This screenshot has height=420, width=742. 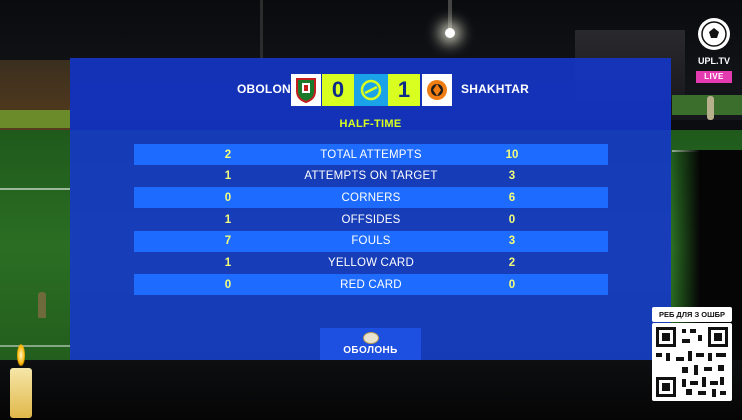 I want to click on qr-code, so click(x=692, y=362).